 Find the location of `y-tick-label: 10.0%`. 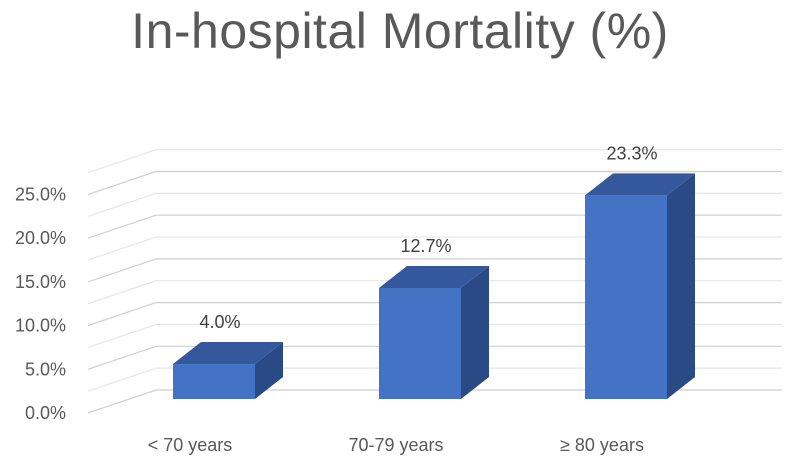

y-tick-label: 10.0% is located at coordinates (40, 326).